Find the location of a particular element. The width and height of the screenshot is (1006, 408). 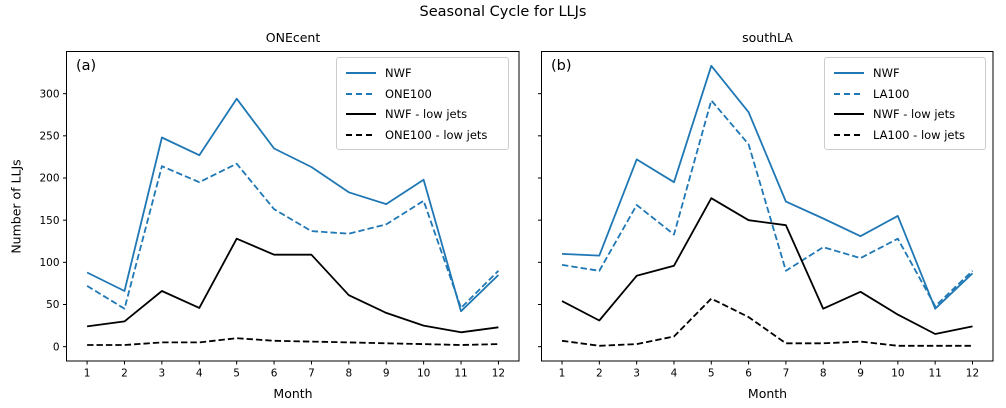

y-tick-label: 150 is located at coordinates (49, 221).